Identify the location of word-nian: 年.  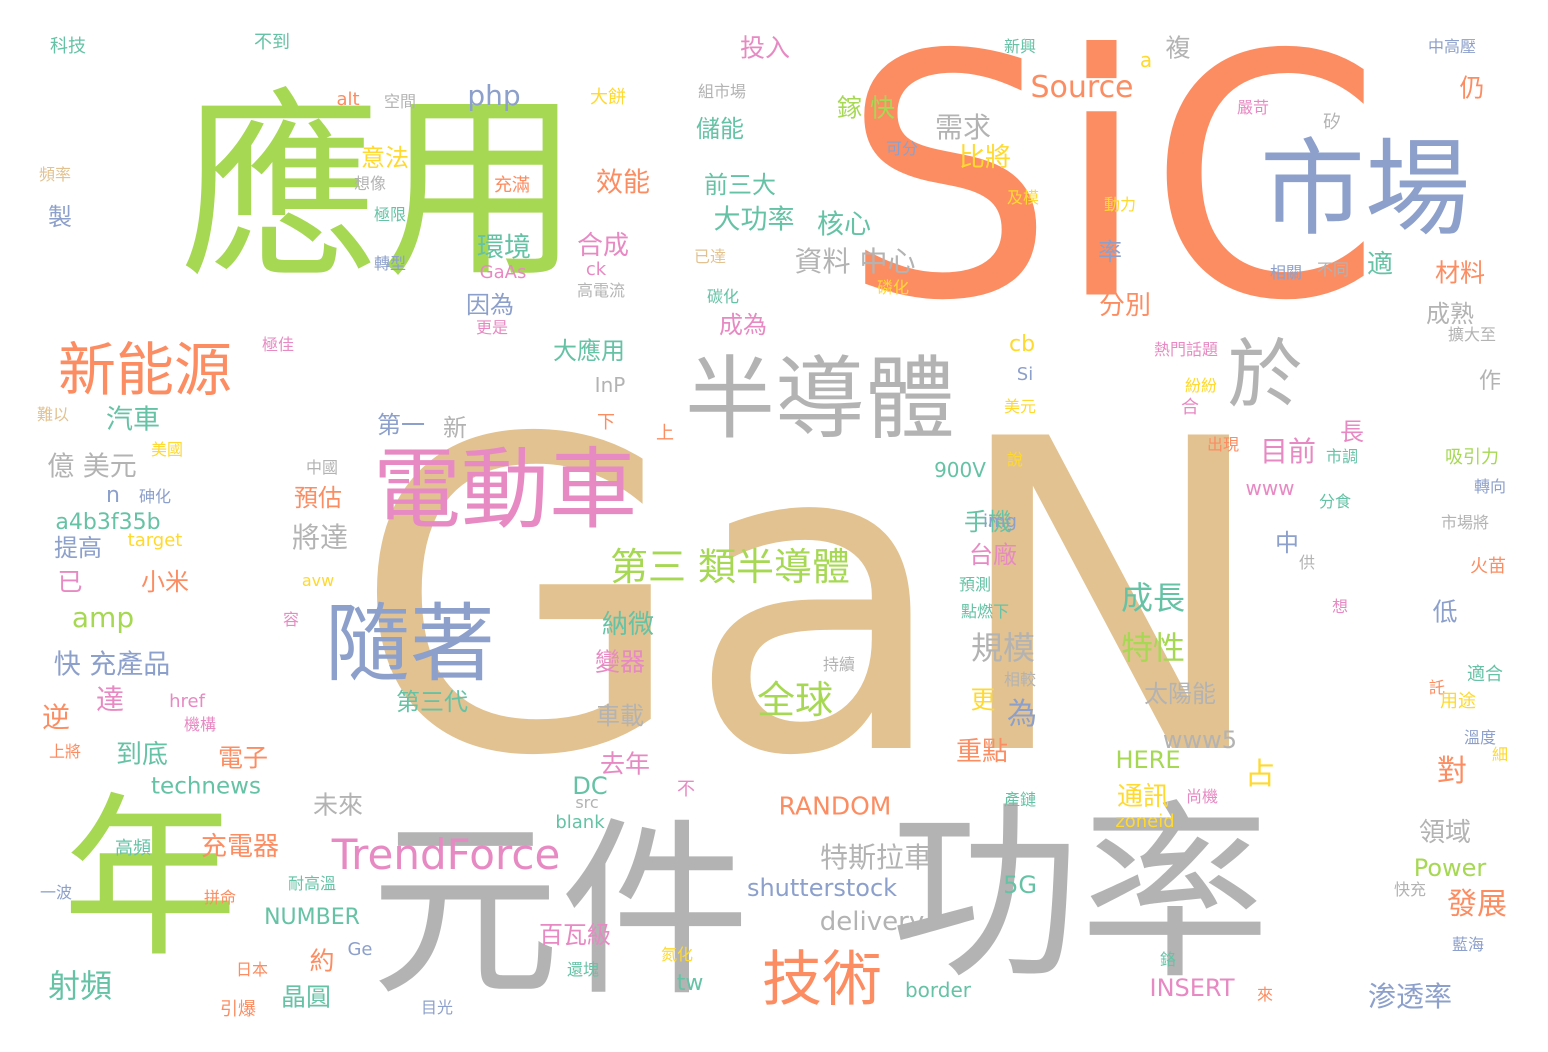
(150, 880).